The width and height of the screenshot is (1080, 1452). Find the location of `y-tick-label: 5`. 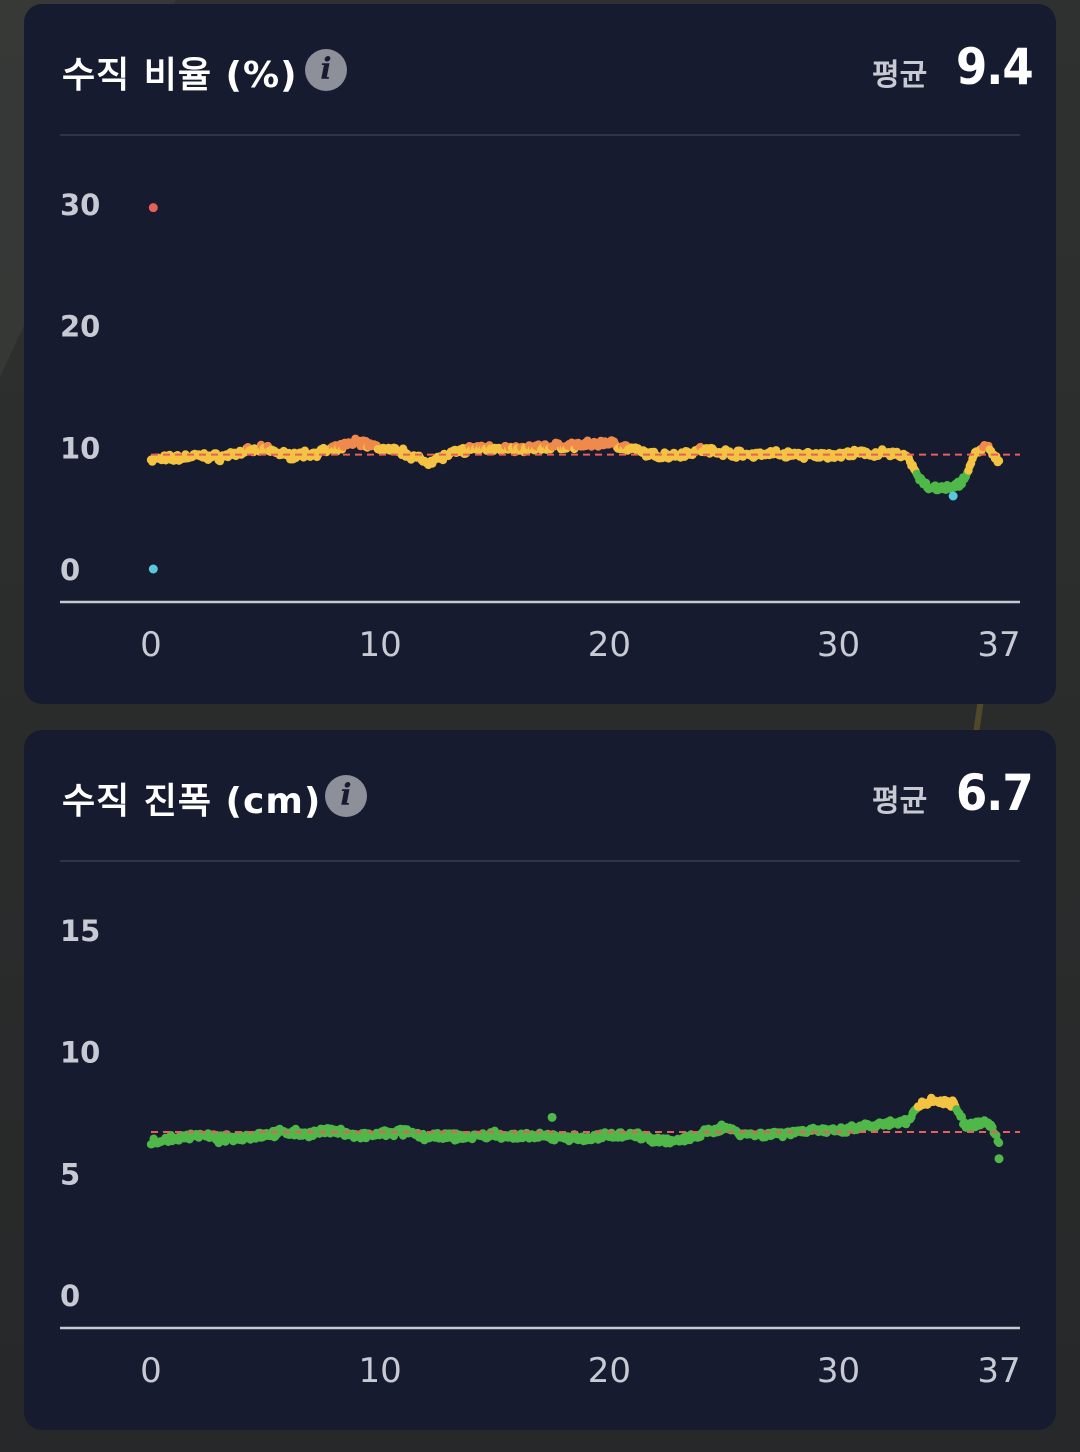

y-tick-label: 5 is located at coordinates (70, 1174).